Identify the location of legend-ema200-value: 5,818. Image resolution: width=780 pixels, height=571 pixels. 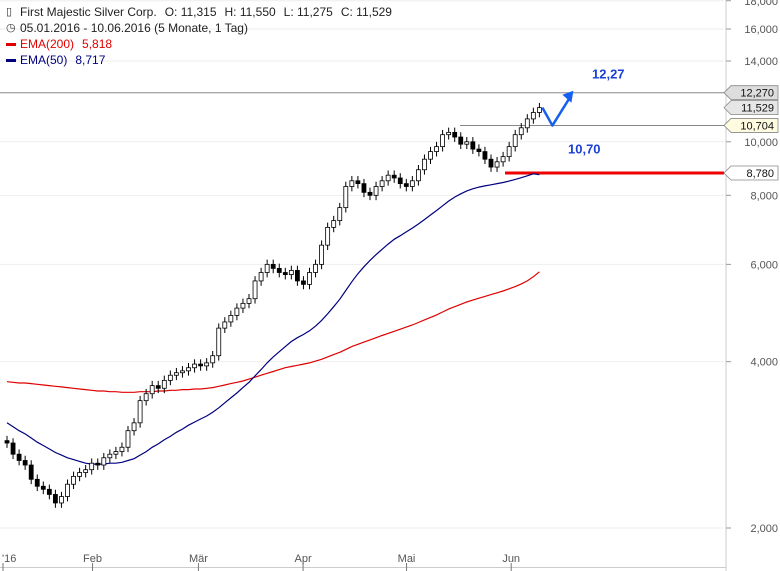
(97, 44).